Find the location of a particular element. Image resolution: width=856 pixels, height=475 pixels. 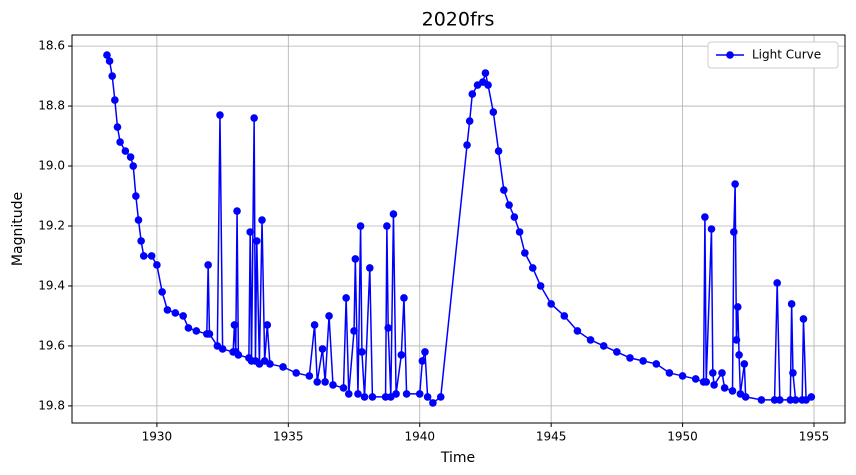

legend-box is located at coordinates (773, 55).